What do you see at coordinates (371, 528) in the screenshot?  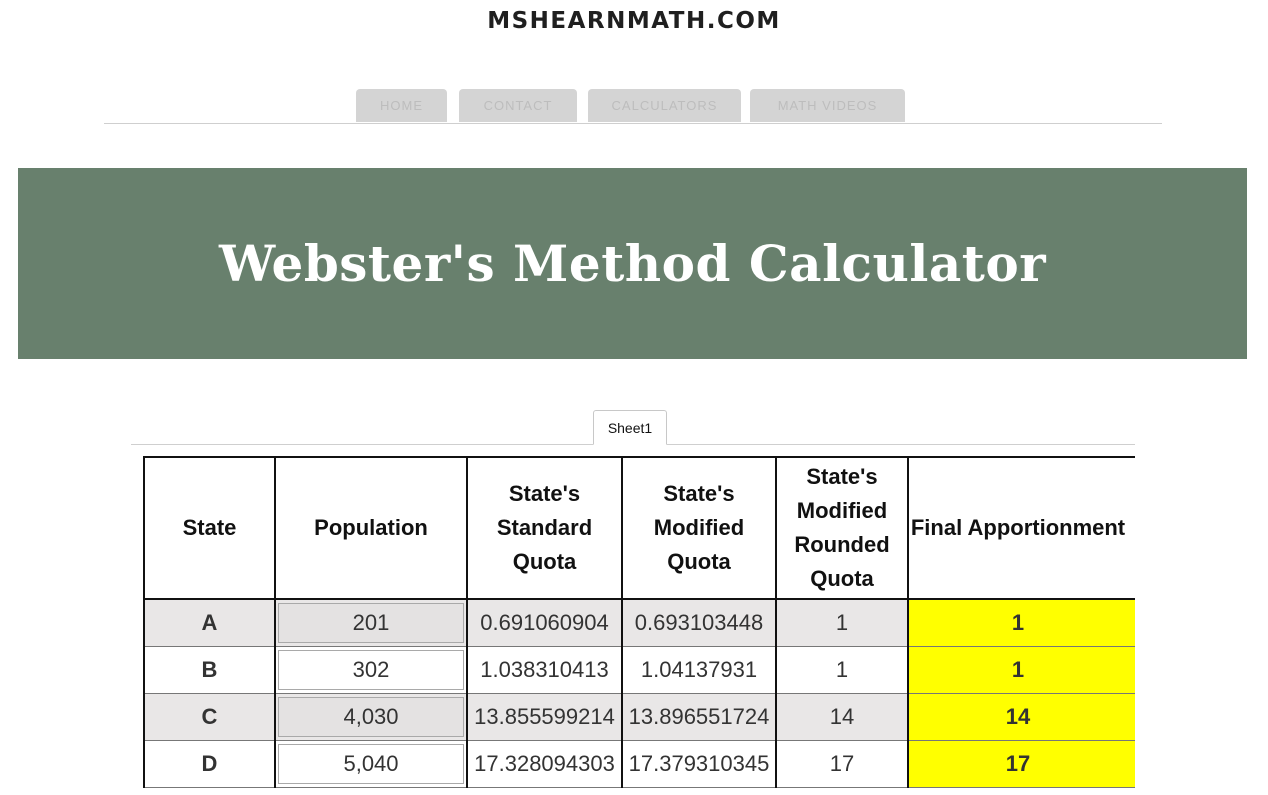 I see `header-population: Population` at bounding box center [371, 528].